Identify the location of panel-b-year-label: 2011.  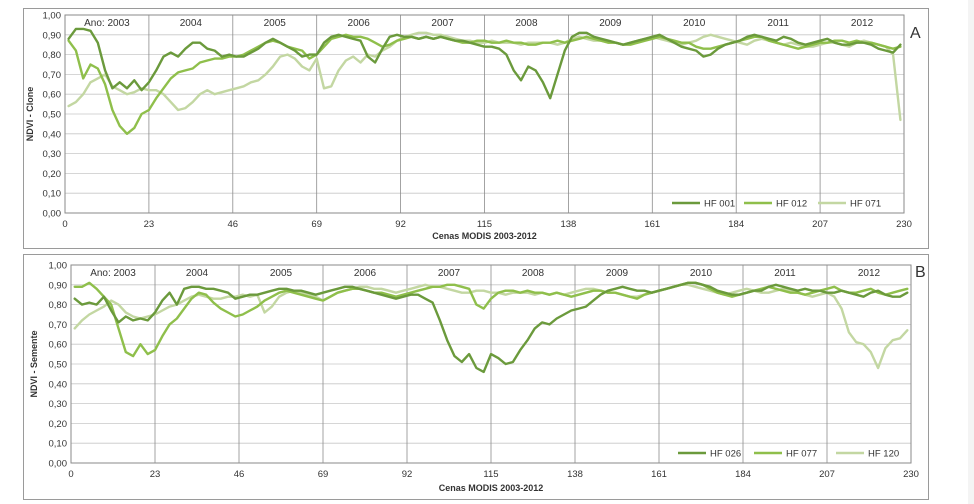
(785, 273).